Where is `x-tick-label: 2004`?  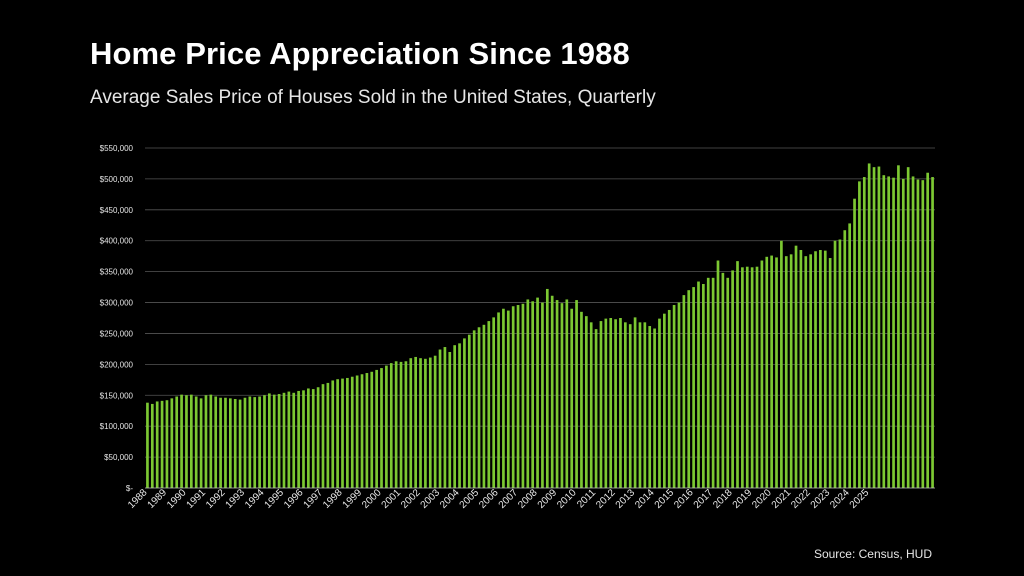 x-tick-label: 2004 is located at coordinates (450, 499).